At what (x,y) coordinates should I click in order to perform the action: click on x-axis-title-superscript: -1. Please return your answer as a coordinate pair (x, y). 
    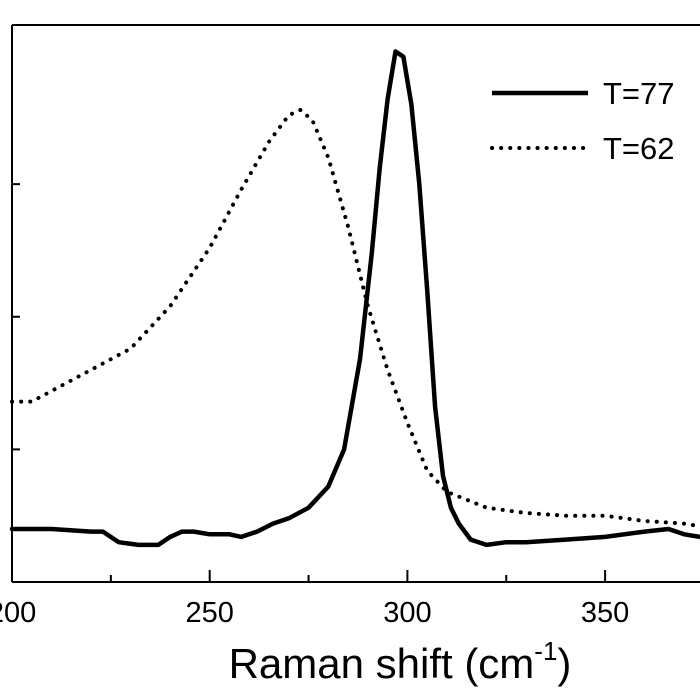
    Looking at the image, I should click on (545, 651).